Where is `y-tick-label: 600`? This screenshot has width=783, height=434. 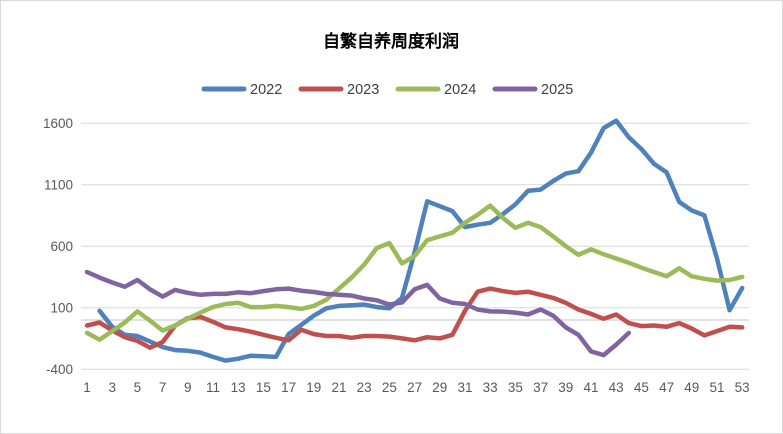
y-tick-label: 600 is located at coordinates (61, 246).